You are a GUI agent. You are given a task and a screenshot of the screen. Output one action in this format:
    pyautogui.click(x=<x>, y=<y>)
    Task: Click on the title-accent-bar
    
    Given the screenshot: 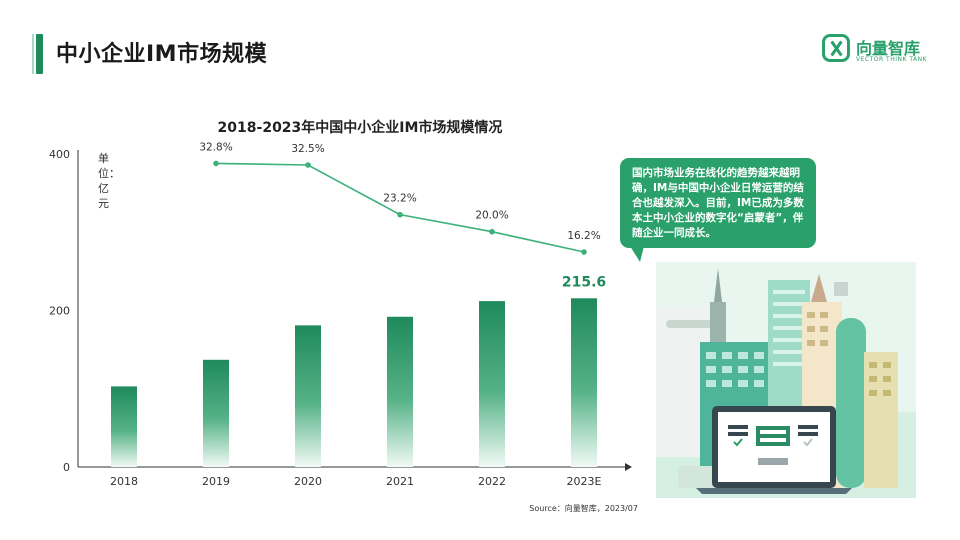 What is the action you would take?
    pyautogui.click(x=37, y=54)
    